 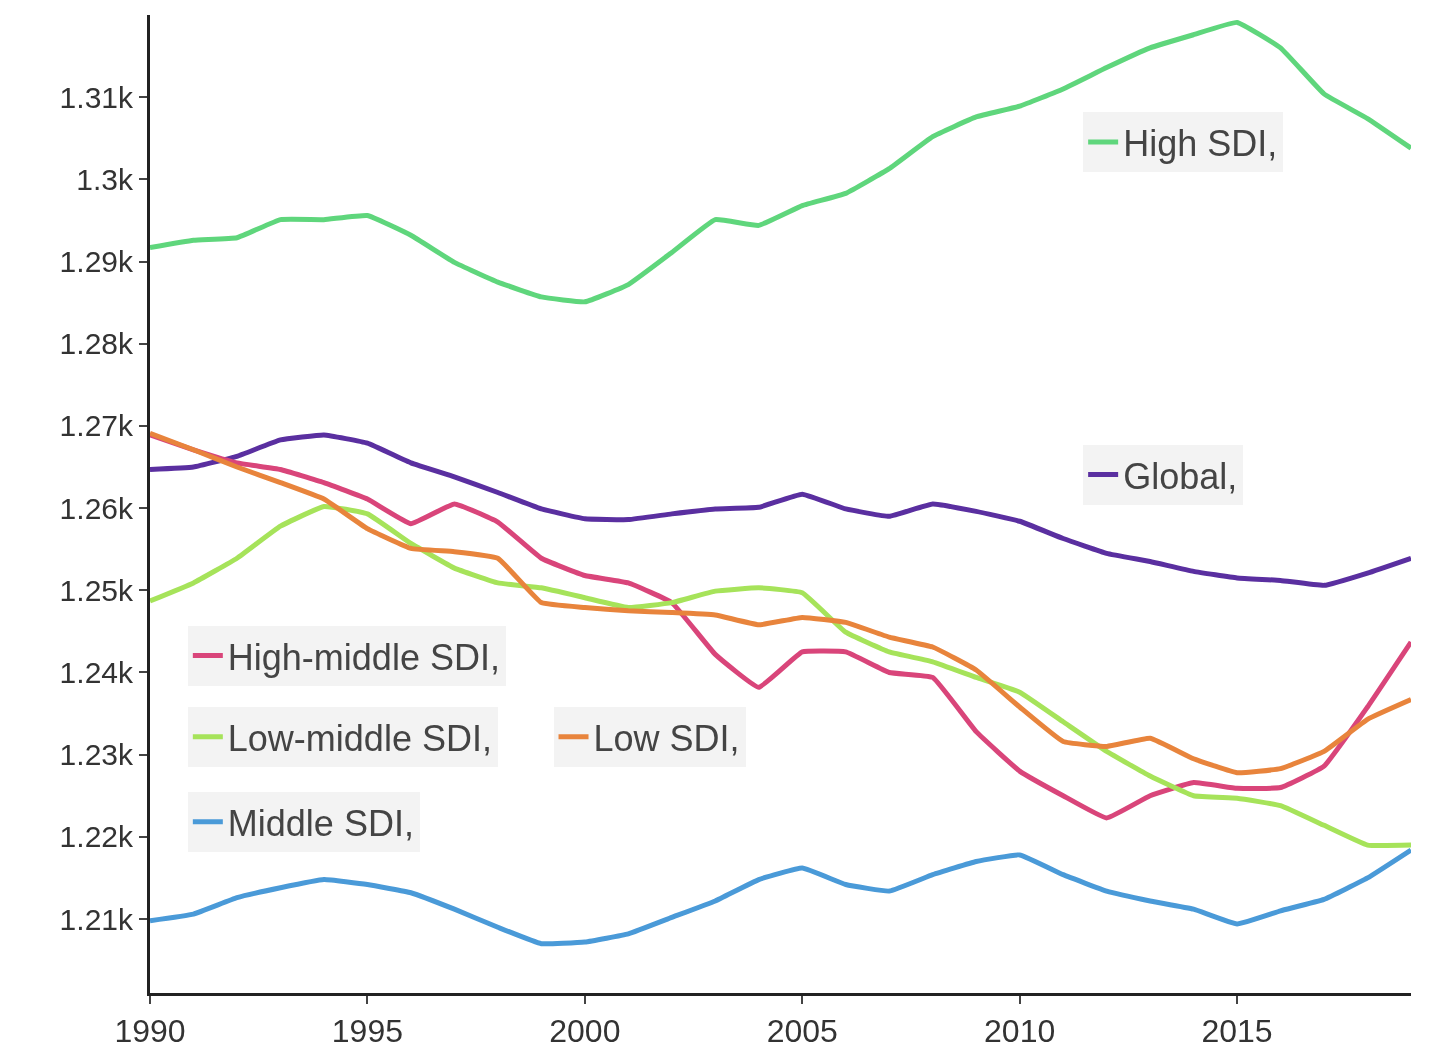 What do you see at coordinates (96, 508) in the screenshot?
I see `y-tick-label: 1.26k` at bounding box center [96, 508].